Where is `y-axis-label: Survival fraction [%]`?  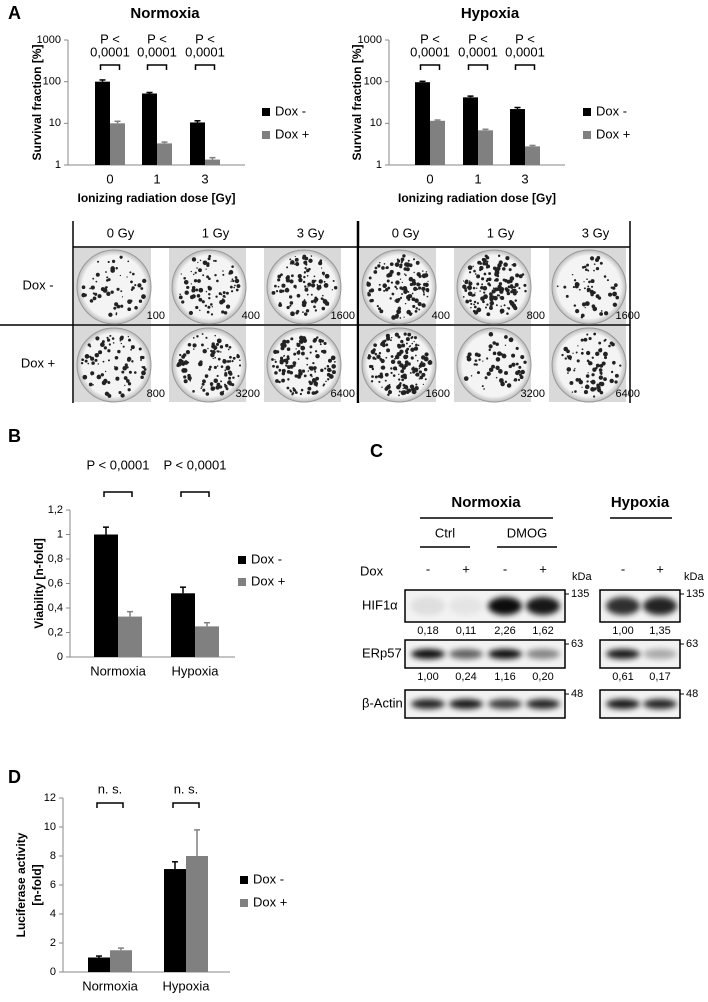 y-axis-label: Survival fraction [%] is located at coordinates (357, 102).